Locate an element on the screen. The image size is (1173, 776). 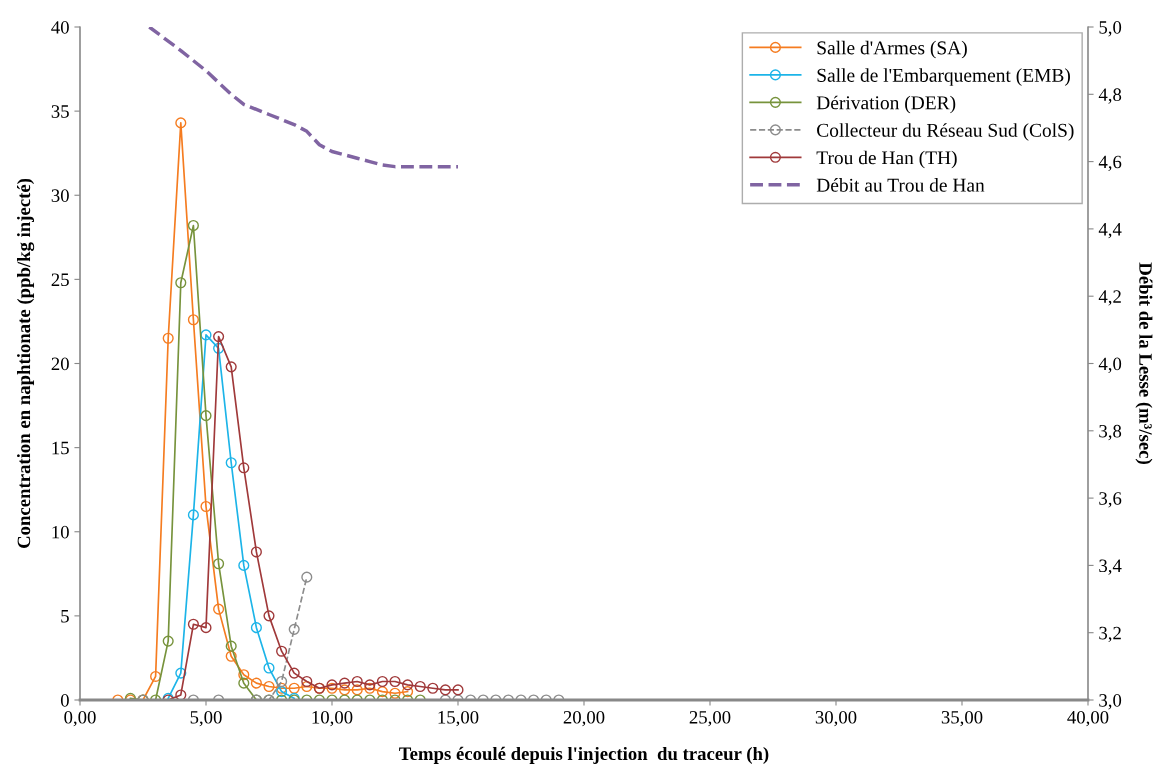
legend-label: Salle d'Armes (SA) is located at coordinates (892, 49).